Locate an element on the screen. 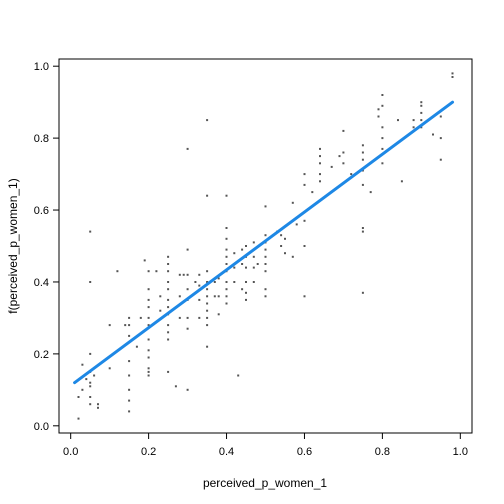 The width and height of the screenshot is (504, 504). x-axis: 0.0 0.2 0.4 0.6 0.8 1.0 is located at coordinates (265, 445).